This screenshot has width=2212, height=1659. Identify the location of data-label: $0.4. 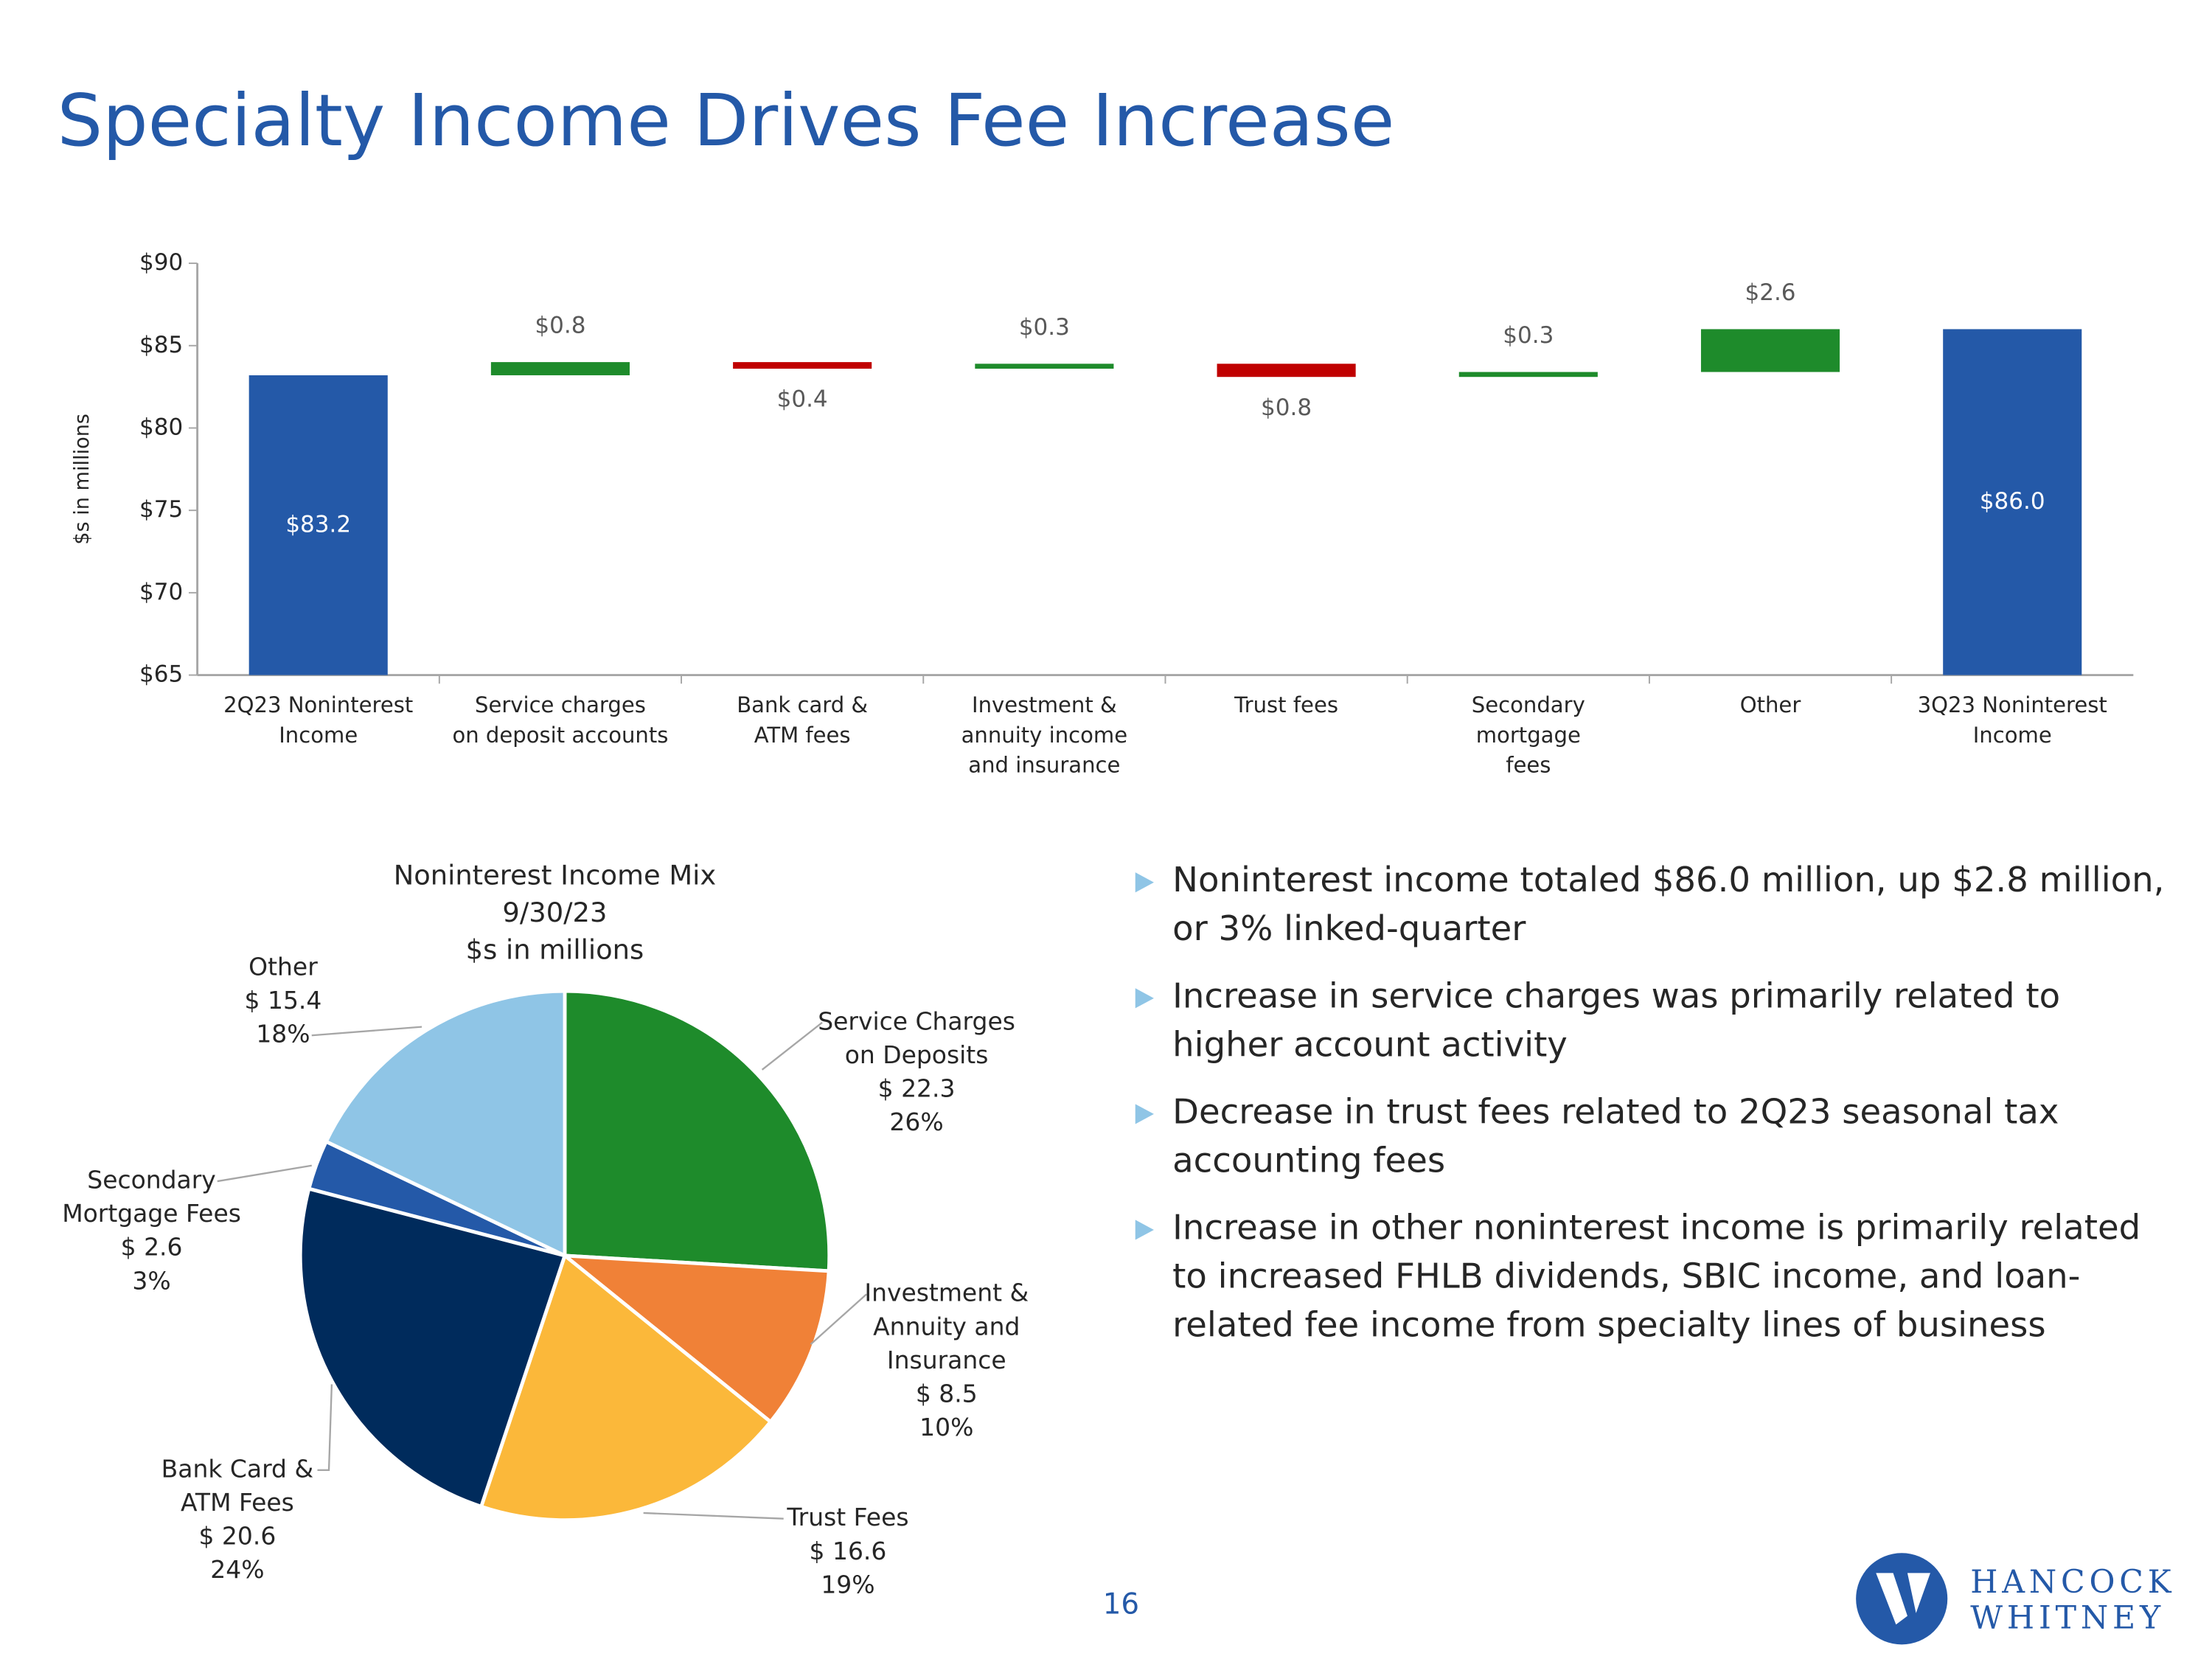
(802, 399).